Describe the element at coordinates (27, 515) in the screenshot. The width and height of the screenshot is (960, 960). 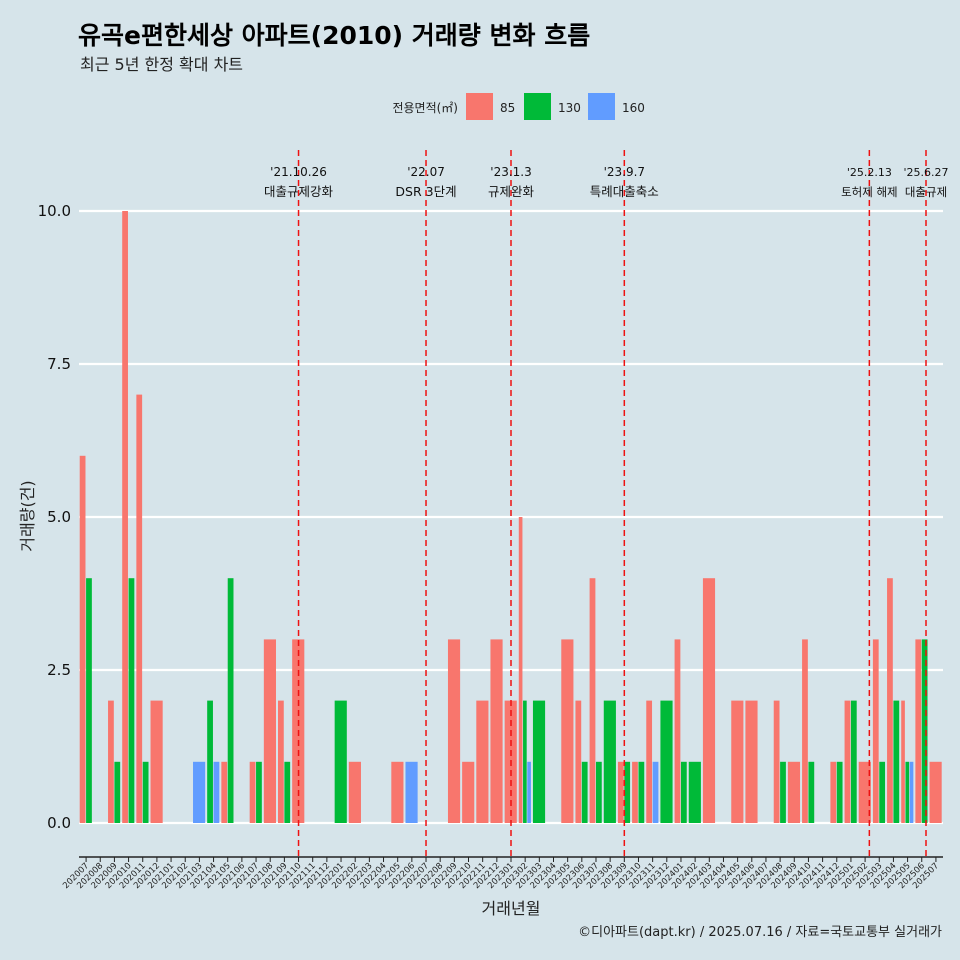
I see `y-axis-label: 거래량(건)` at that location.